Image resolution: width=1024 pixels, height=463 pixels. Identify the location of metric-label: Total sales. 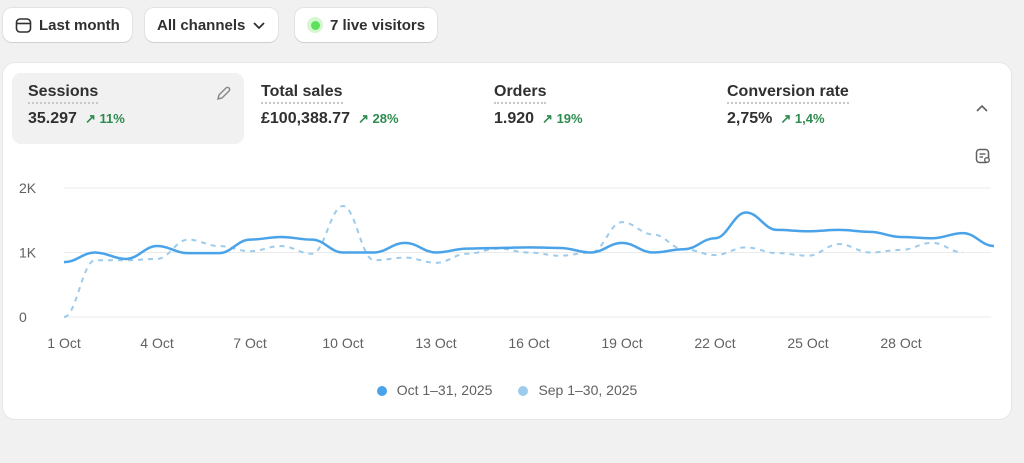
(302, 93).